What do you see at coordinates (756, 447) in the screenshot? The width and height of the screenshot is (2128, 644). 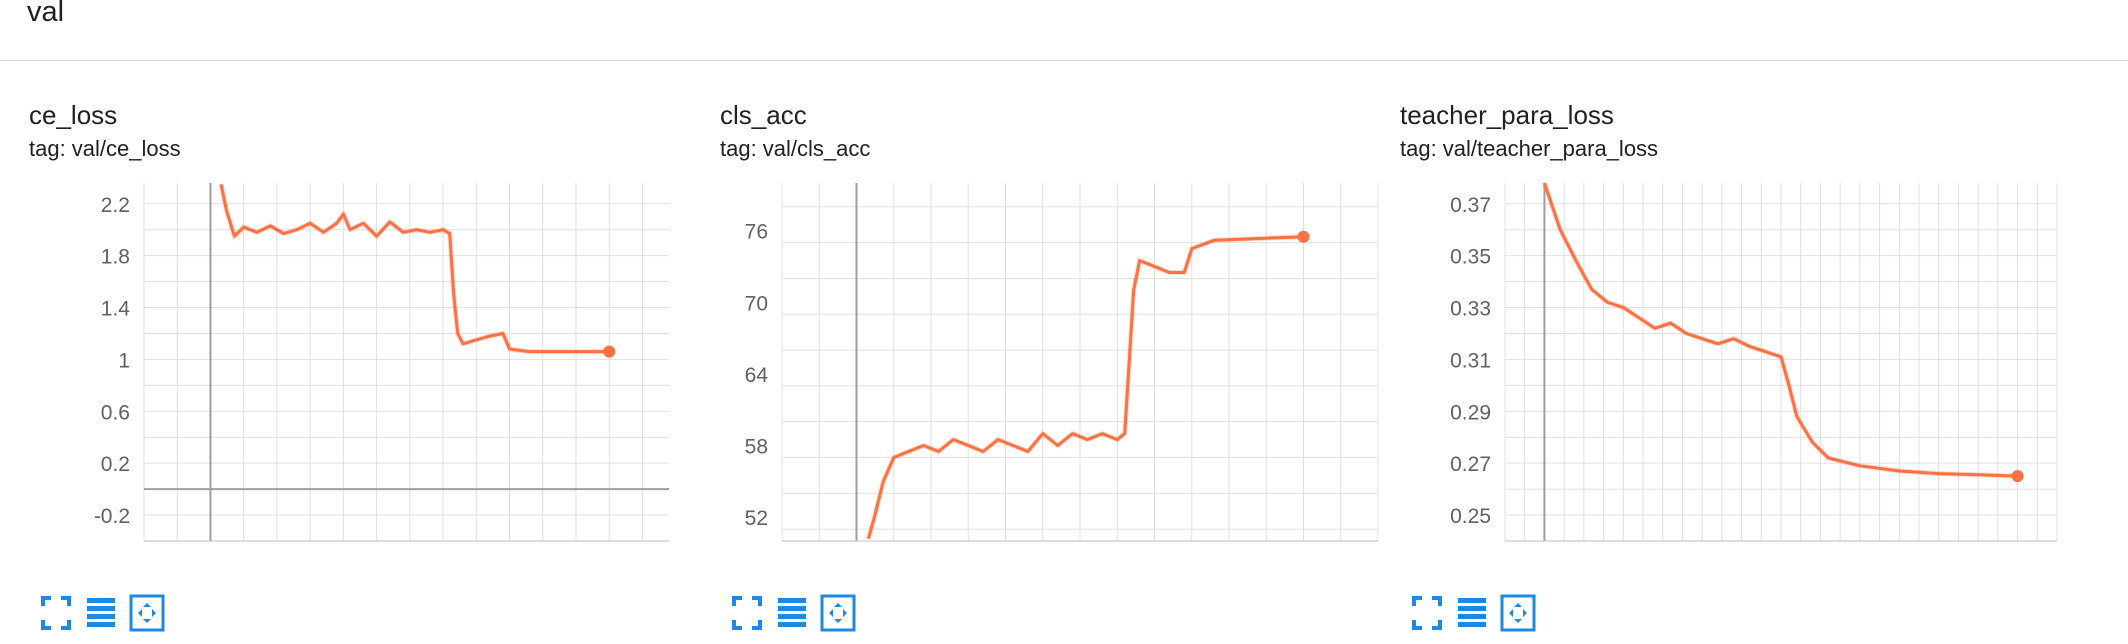 I see `y-tick-label: 58` at bounding box center [756, 447].